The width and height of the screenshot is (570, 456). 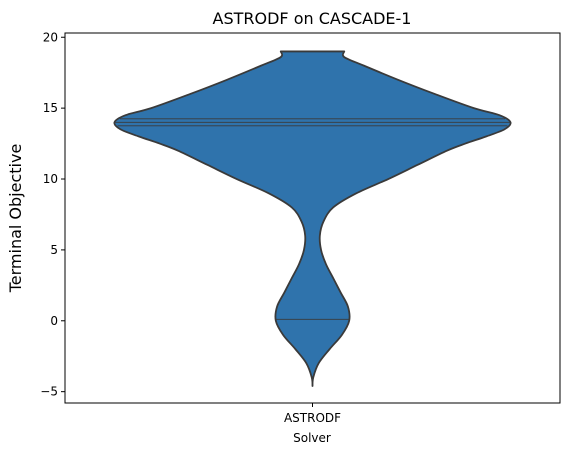 I want to click on y-tick-label: 5, so click(x=54, y=250).